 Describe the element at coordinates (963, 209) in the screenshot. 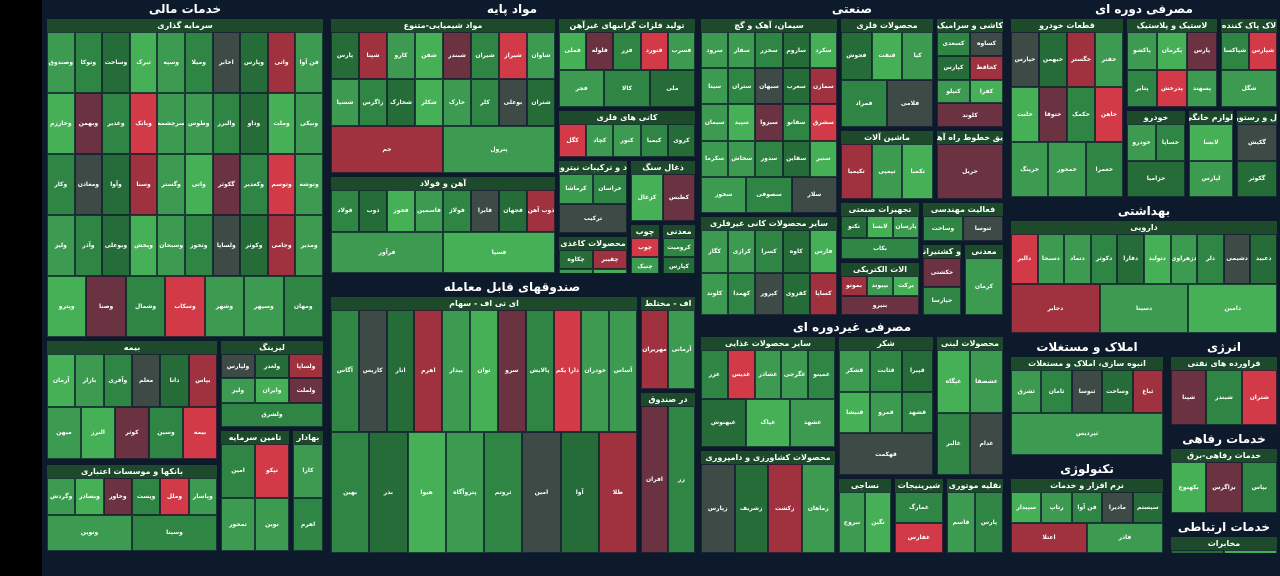

I see `industry-title: فعالیت مهندسی` at that location.